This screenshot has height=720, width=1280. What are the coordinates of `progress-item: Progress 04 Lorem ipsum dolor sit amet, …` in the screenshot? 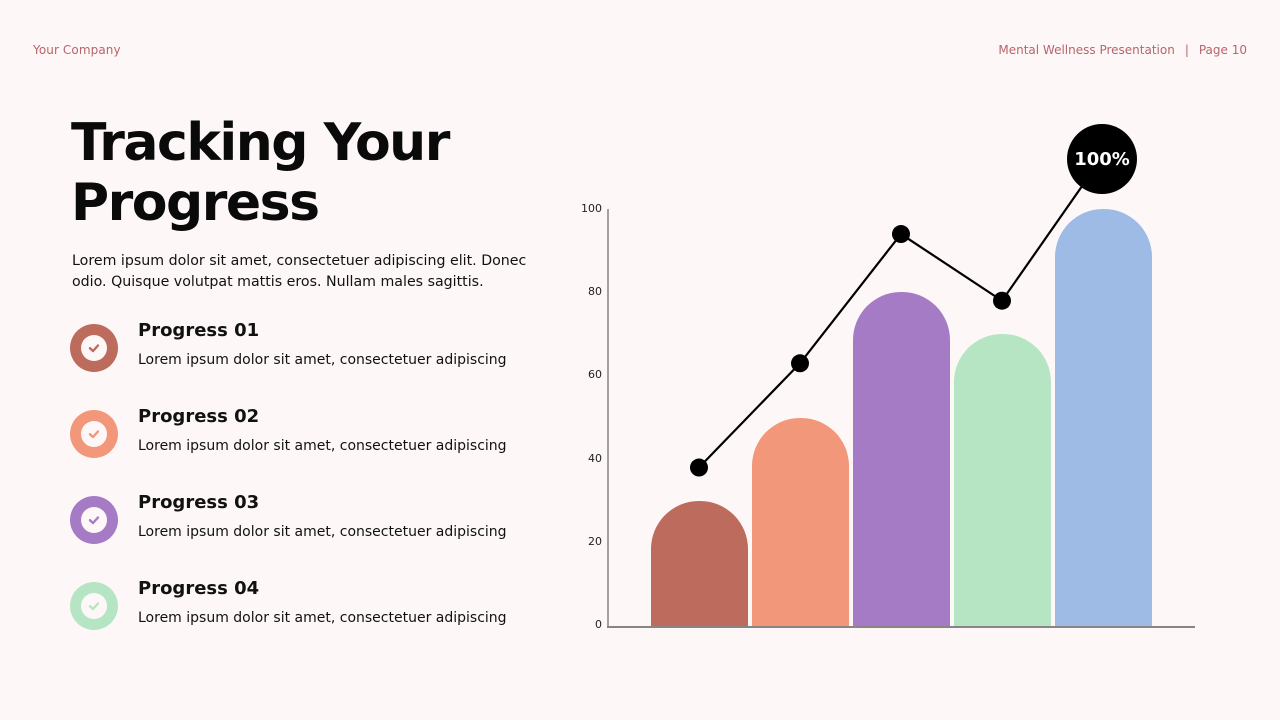 It's located at (310, 608).